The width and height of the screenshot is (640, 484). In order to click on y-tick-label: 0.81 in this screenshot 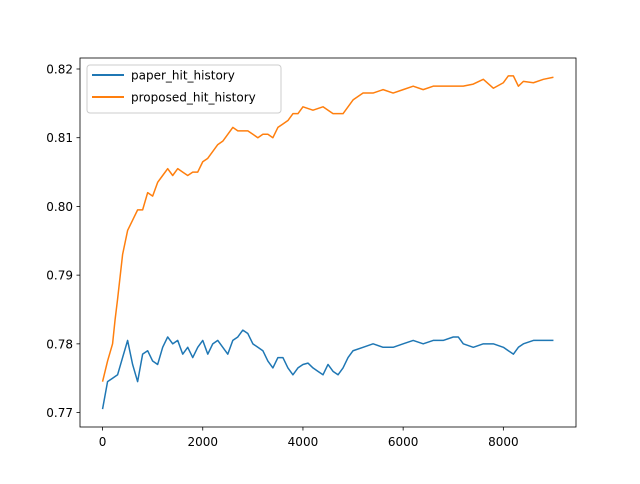, I will do `click(59, 138)`.